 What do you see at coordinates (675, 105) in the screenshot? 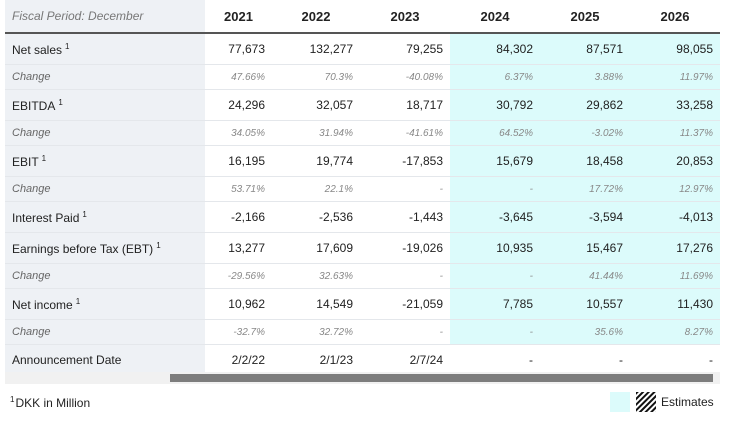
I see `cell: 33,258` at bounding box center [675, 105].